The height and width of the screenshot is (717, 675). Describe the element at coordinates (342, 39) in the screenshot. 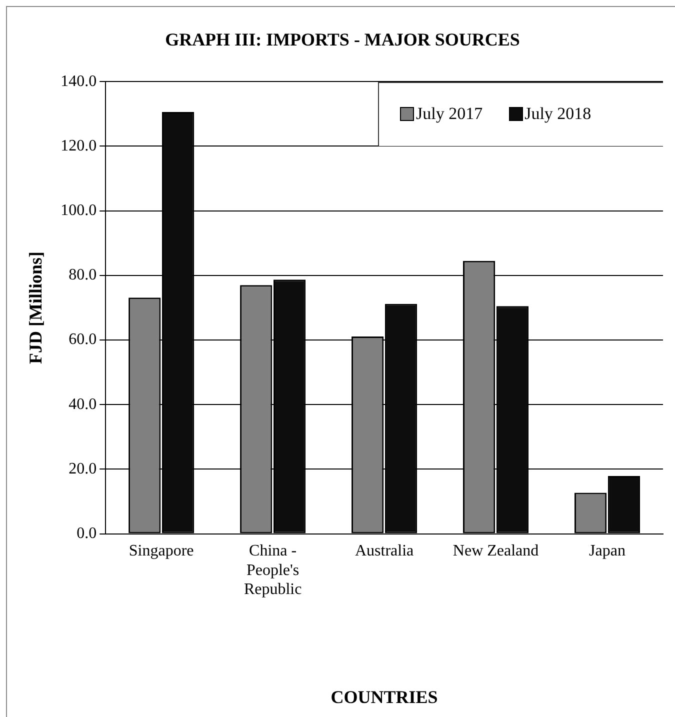

I see `chart-title: GRAPH III: IMPORTS - MAJOR SOURCES` at that location.